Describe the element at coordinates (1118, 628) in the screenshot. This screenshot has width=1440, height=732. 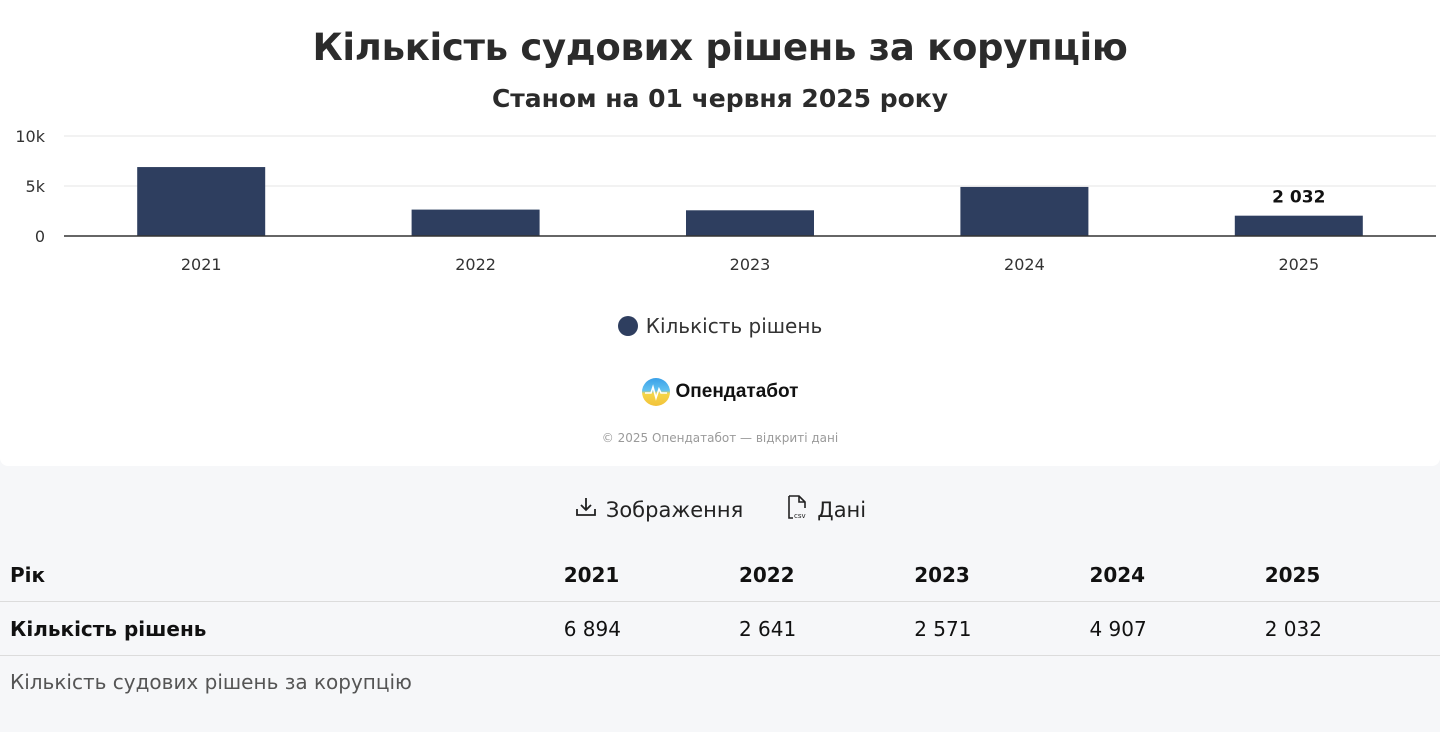
I see `table-cell: 4 907` at that location.